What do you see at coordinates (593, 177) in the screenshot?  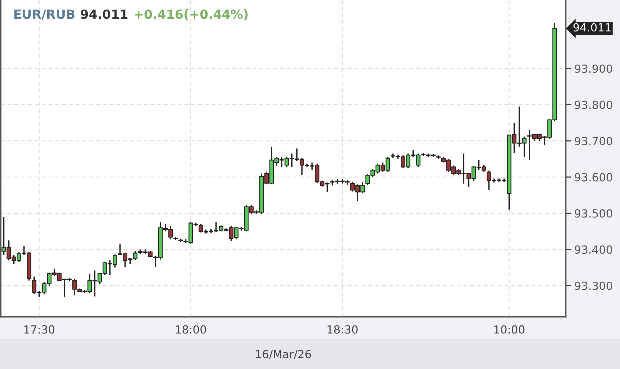 I see `y-tick-label: 93.600` at bounding box center [593, 177].